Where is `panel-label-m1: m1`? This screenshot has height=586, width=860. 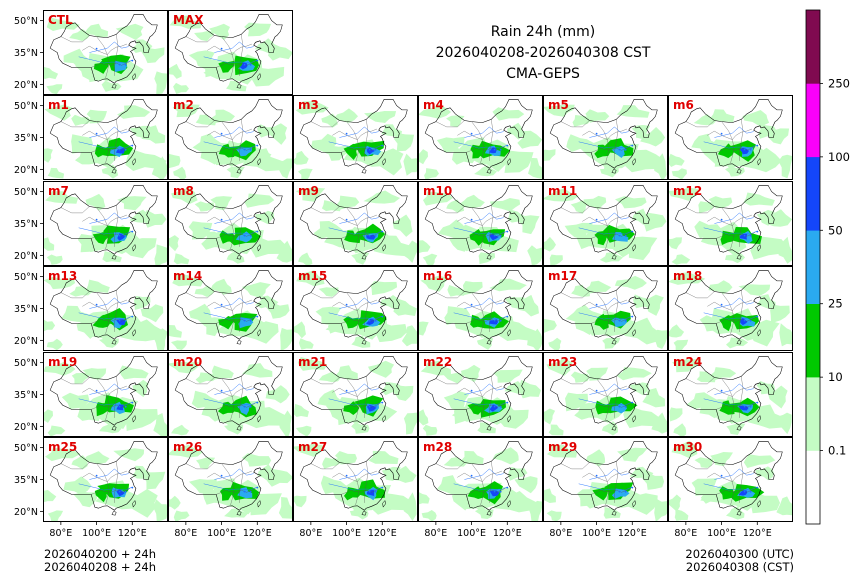 panel-label-m1: m1 is located at coordinates (58, 105).